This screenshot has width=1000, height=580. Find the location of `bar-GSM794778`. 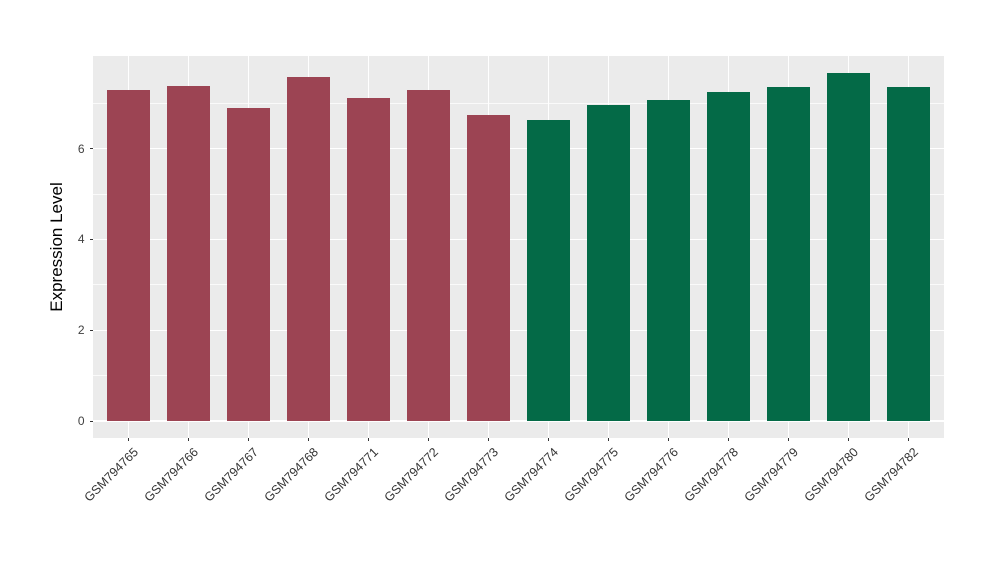

bar-GSM794778 is located at coordinates (728, 256).